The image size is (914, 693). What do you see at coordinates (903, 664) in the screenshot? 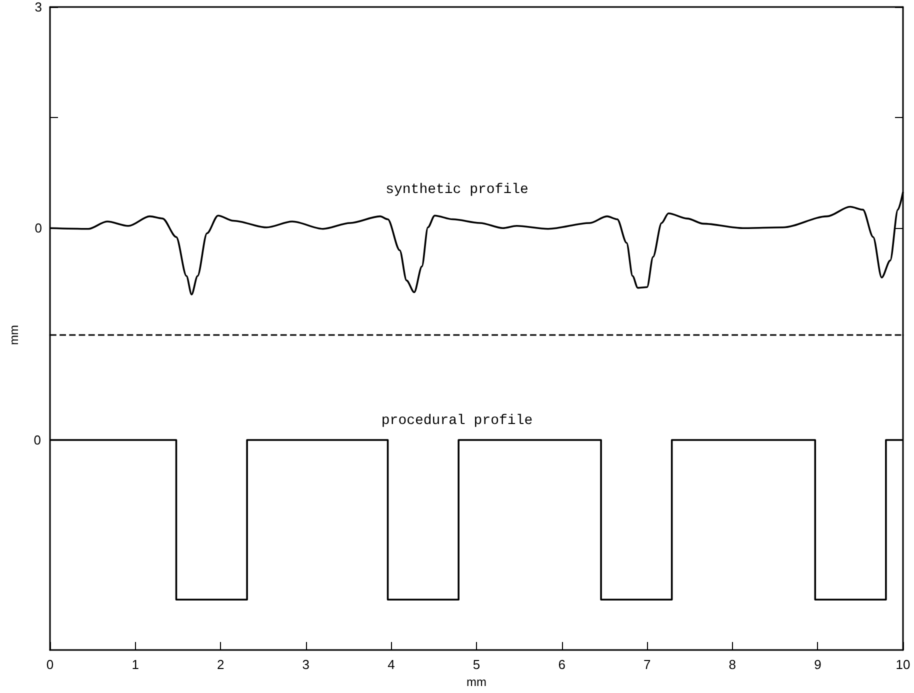
I see `x-tick-label: 10` at bounding box center [903, 664].